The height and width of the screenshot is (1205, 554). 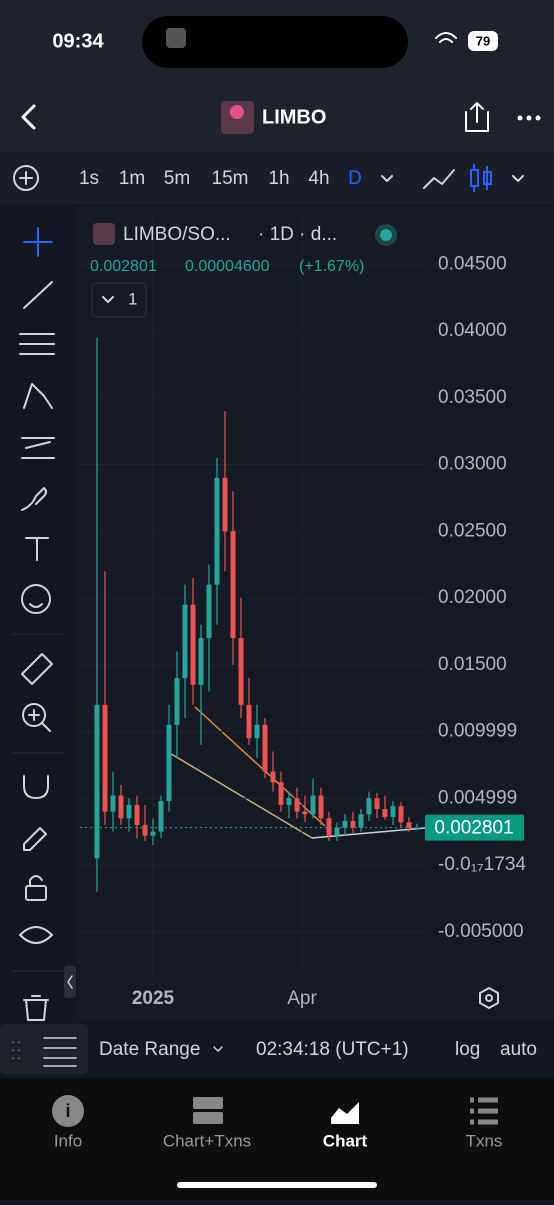 What do you see at coordinates (472, 397) in the screenshot?
I see `y-tick-label: 0.03500` at bounding box center [472, 397].